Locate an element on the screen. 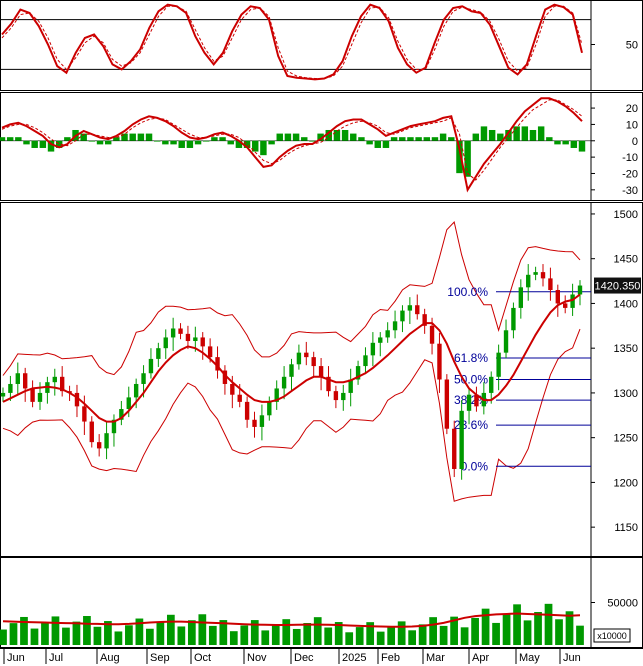  x-axis: Jun Jul Aug Sep Oct Nov Dec 2025 Feb Mar Apr May Jun is located at coordinates (321, 656).